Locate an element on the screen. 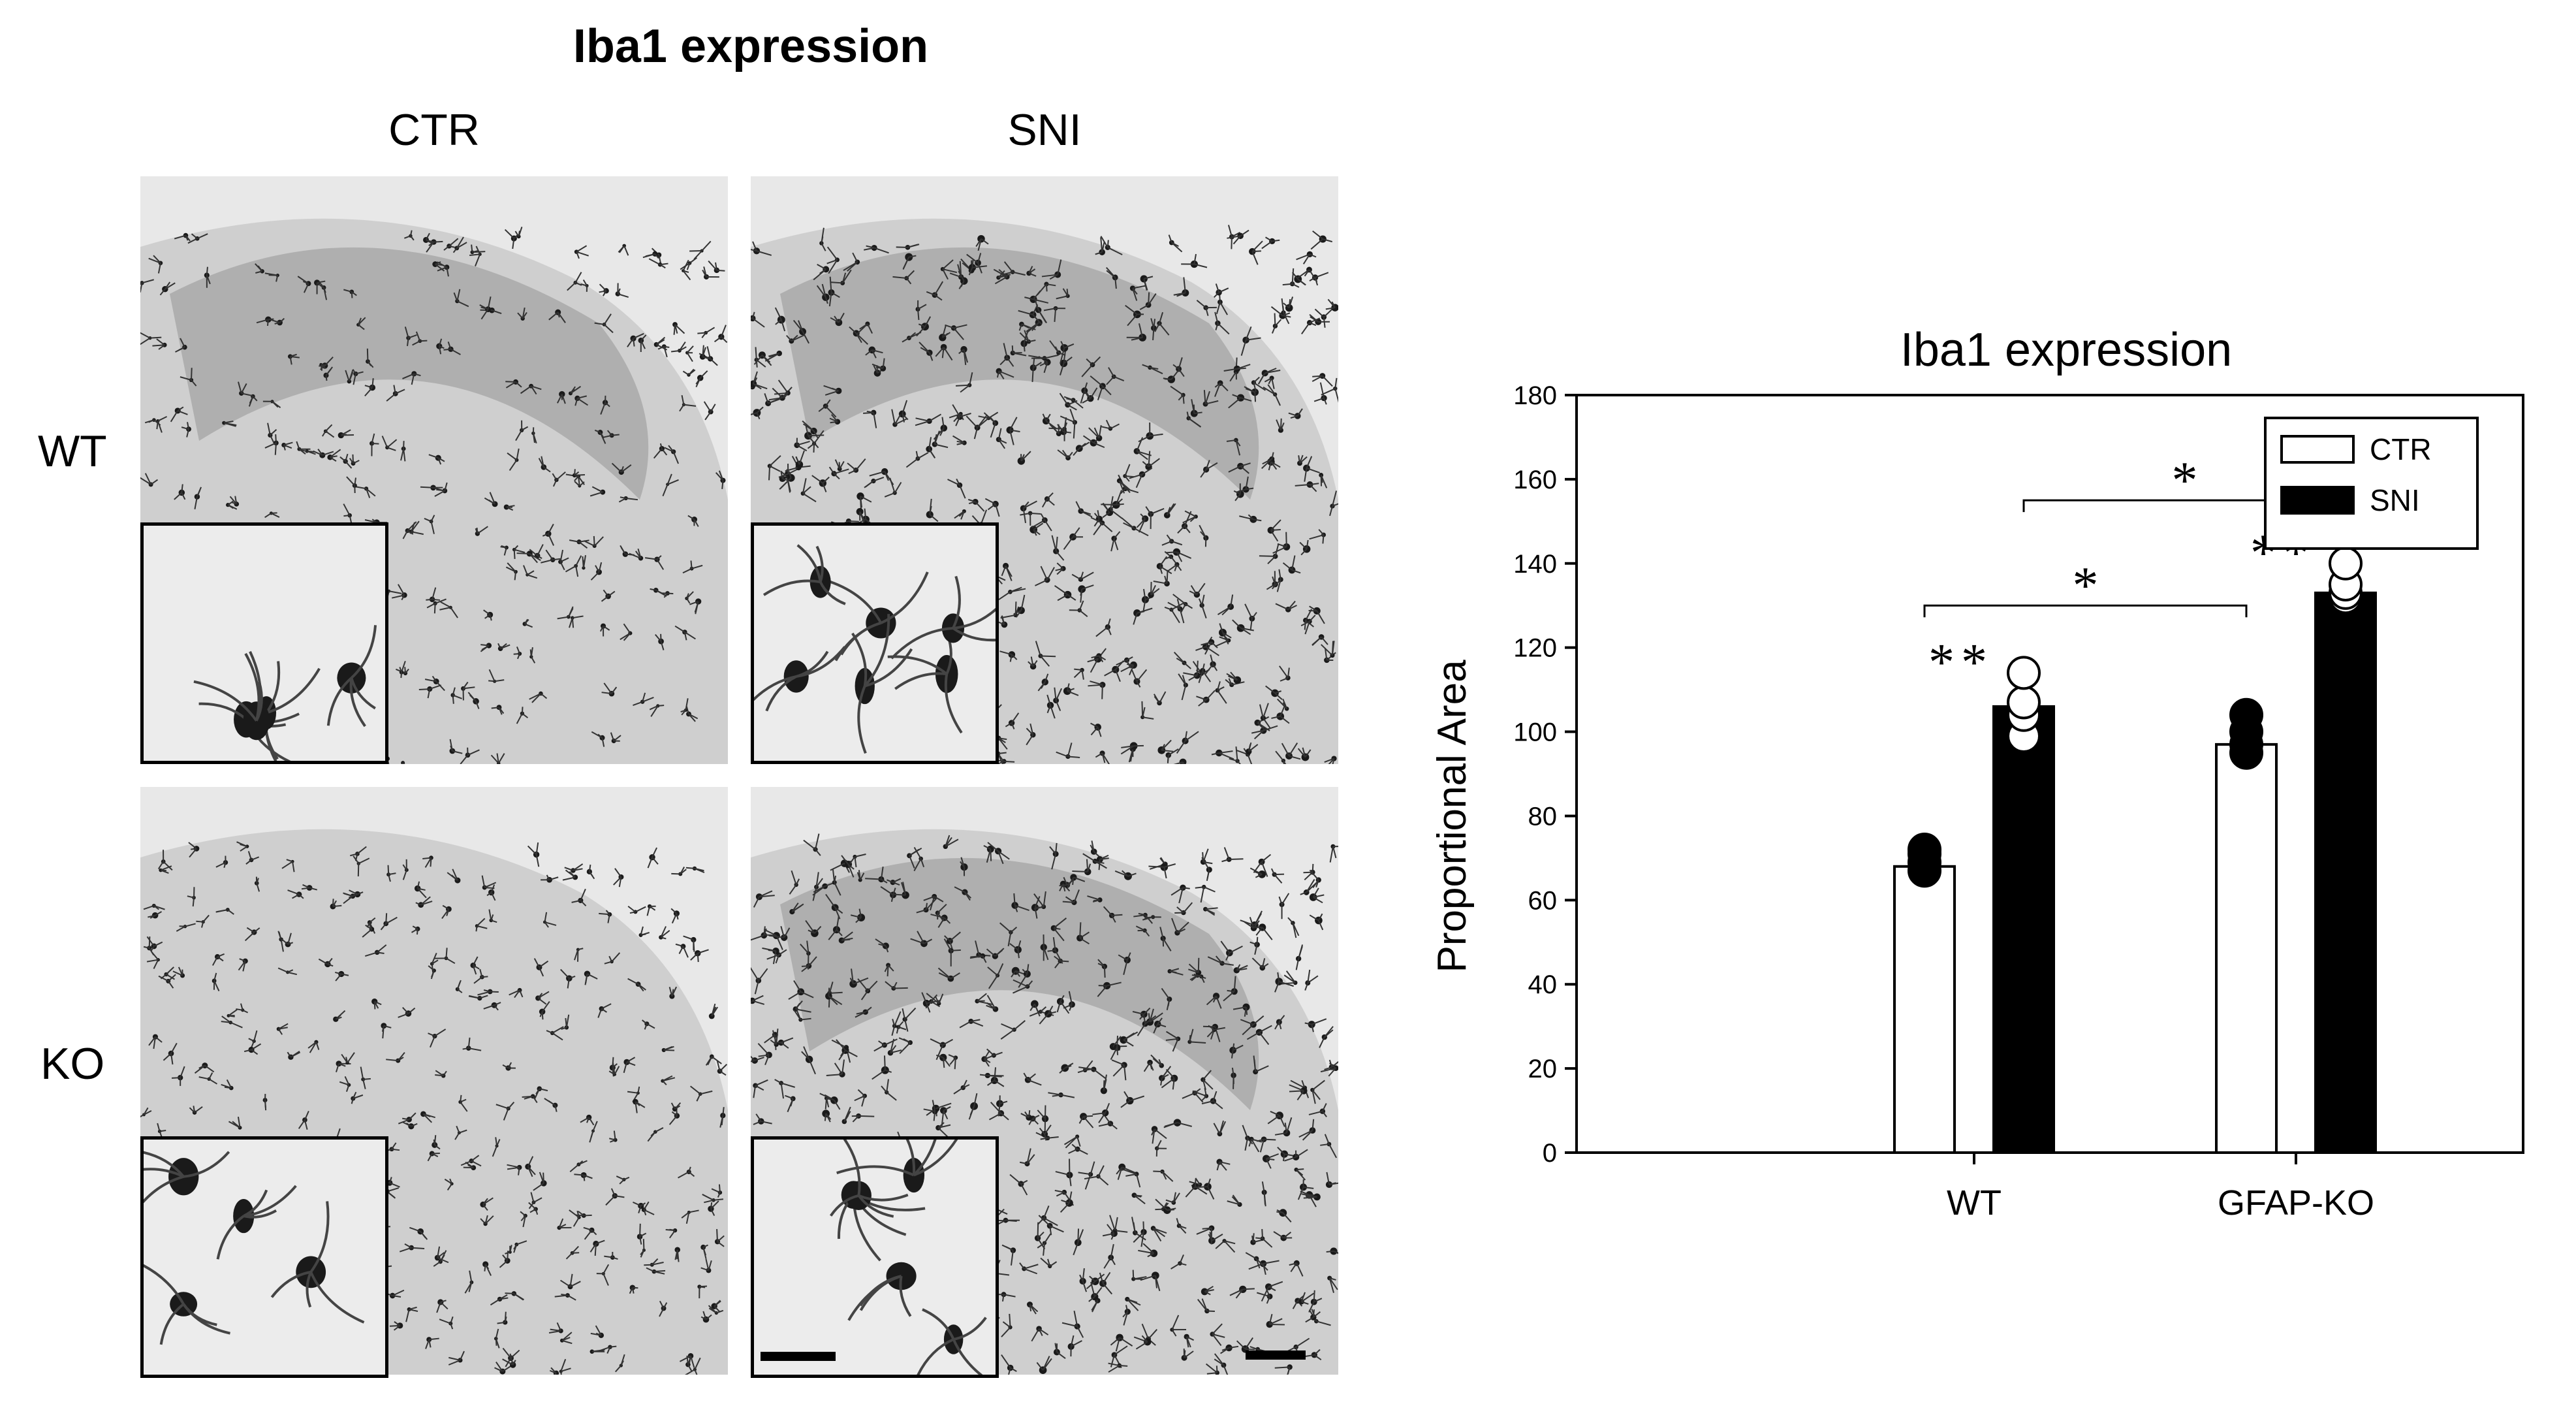 This screenshot has width=2576, height=1406. inset-ko-sni is located at coordinates (875, 1257).